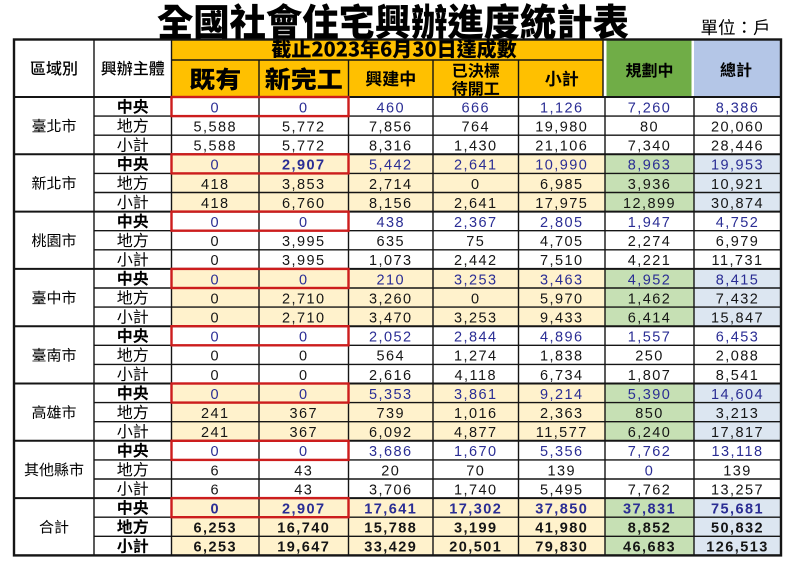 The image size is (800, 566). I want to click on svg-text: 8,386, so click(738, 108).